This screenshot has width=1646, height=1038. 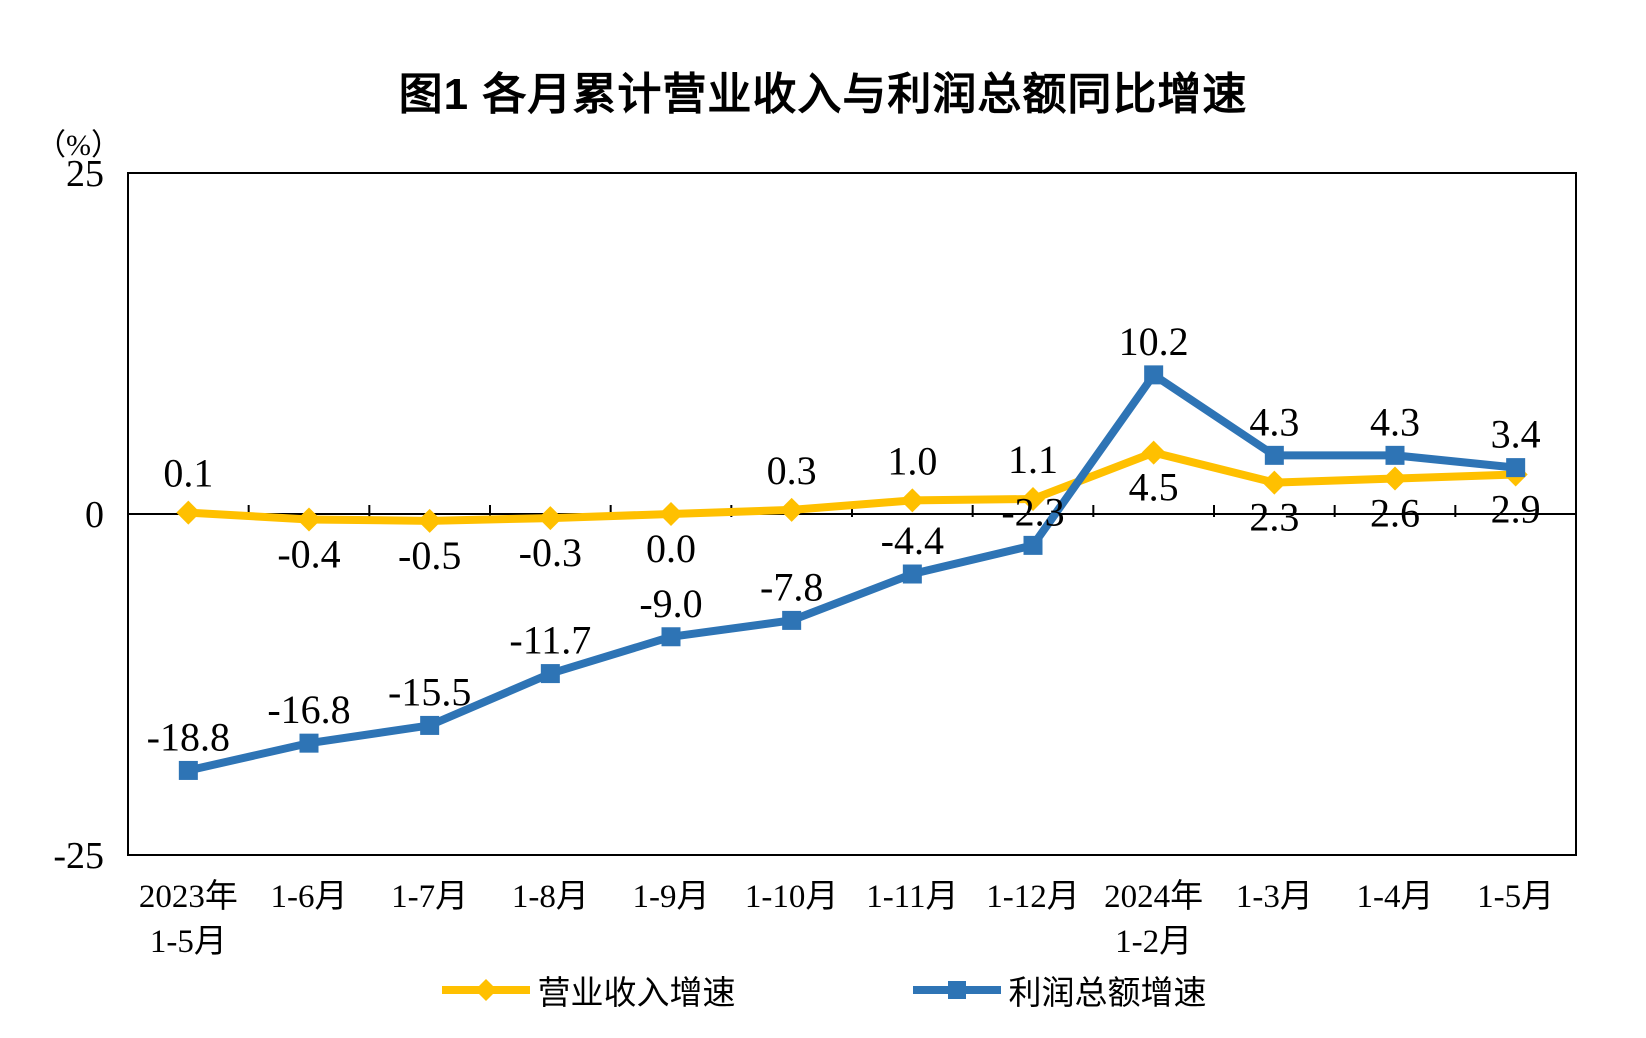 What do you see at coordinates (1274, 897) in the screenshot?
I see `x-category-label: 1-3月` at bounding box center [1274, 897].